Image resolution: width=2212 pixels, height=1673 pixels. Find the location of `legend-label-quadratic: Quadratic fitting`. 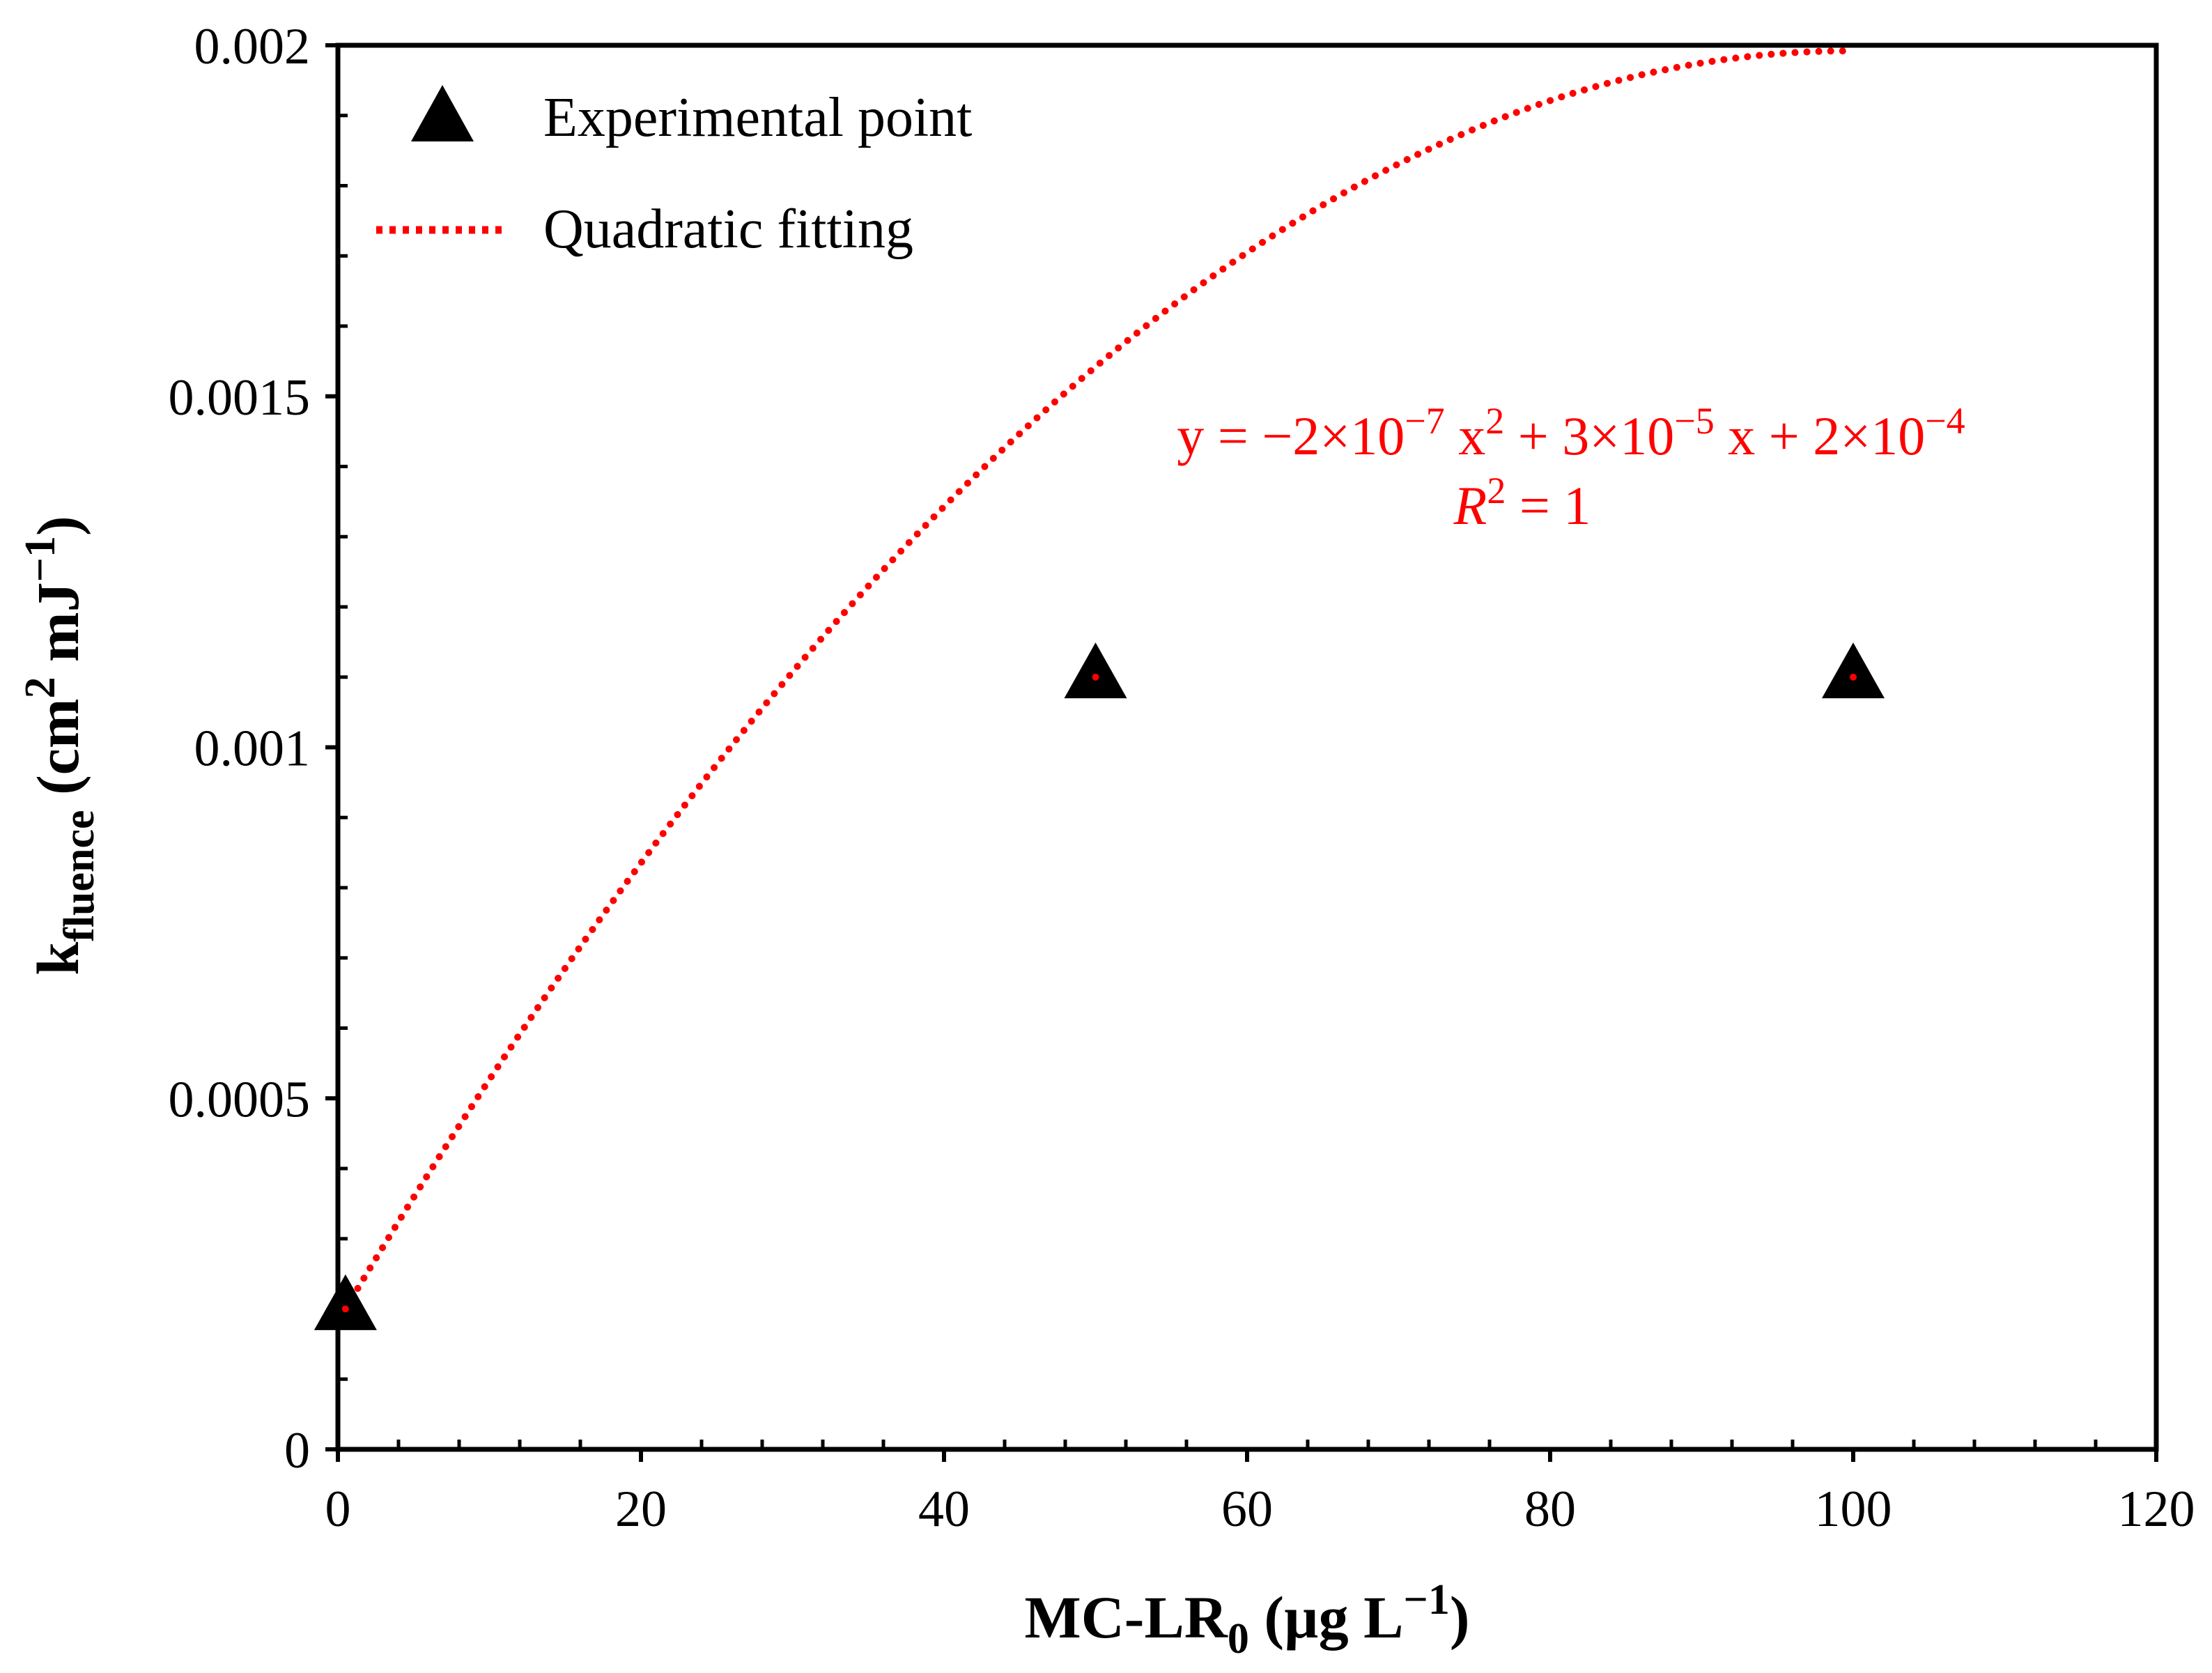

legend-label-quadratic: Quadratic fitting is located at coordinates (728, 229).